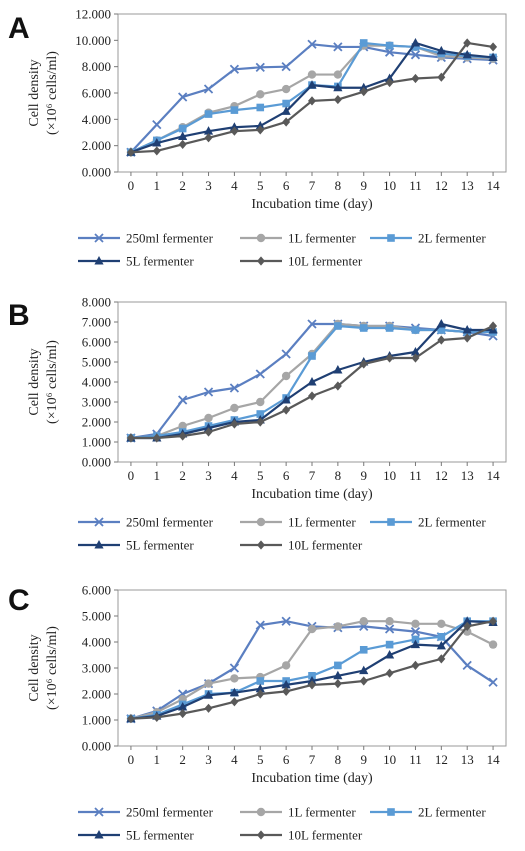 This screenshot has height=851, width=525. What do you see at coordinates (312, 668) in the screenshot?
I see `plot-frame` at bounding box center [312, 668].